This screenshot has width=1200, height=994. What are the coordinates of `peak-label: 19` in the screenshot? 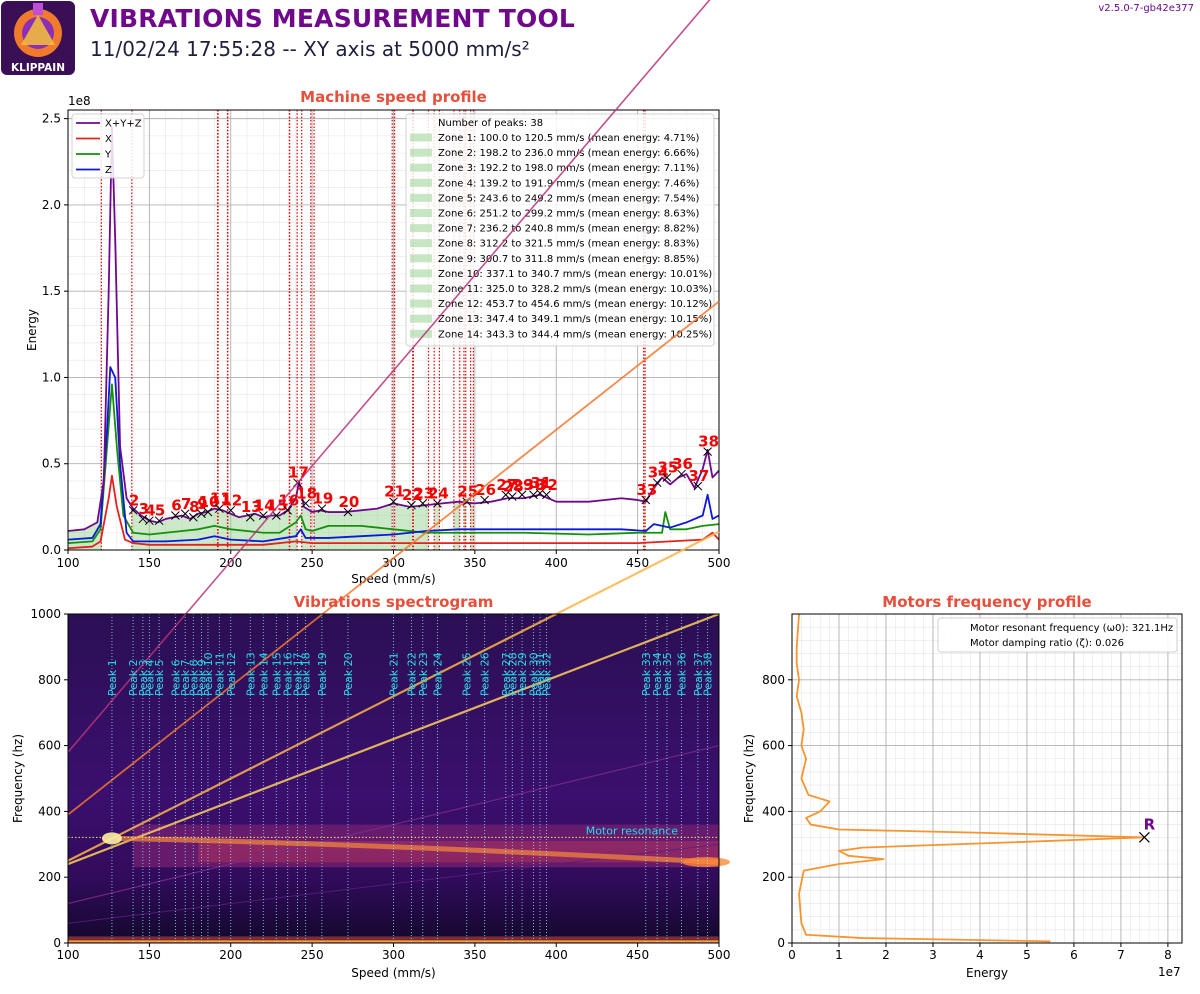 It's located at (322, 499).